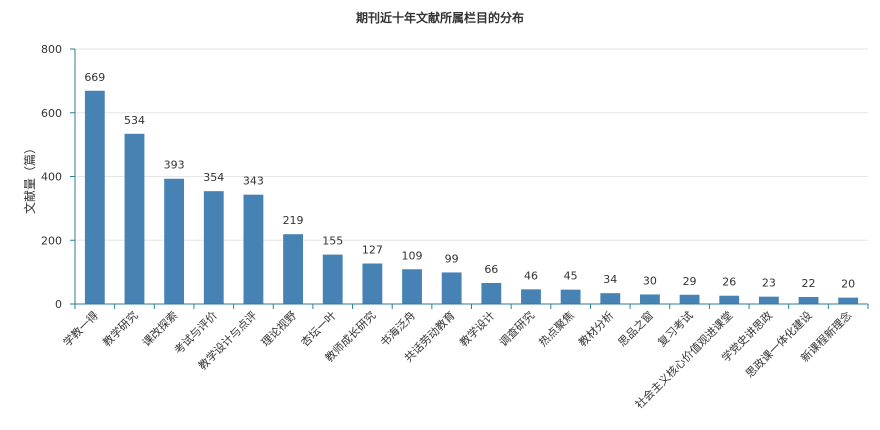 The height and width of the screenshot is (430, 880). I want to click on data-label: 34, so click(610, 279).